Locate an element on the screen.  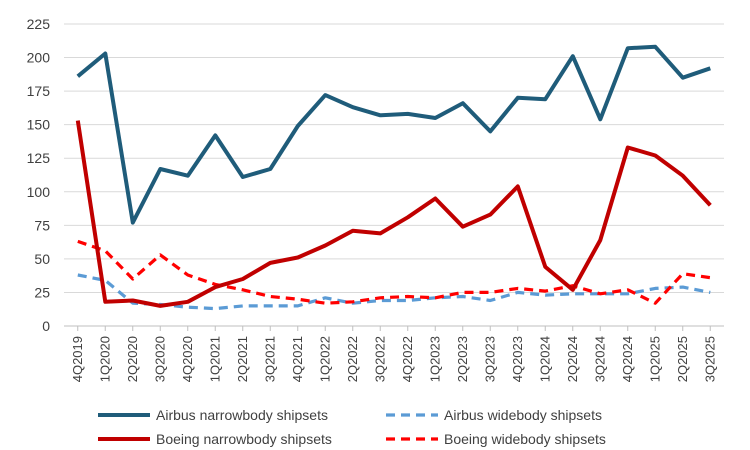
y-axis-ticks: 0 25 50 75 100 125 150 175 200 225 is located at coordinates (39, 175).